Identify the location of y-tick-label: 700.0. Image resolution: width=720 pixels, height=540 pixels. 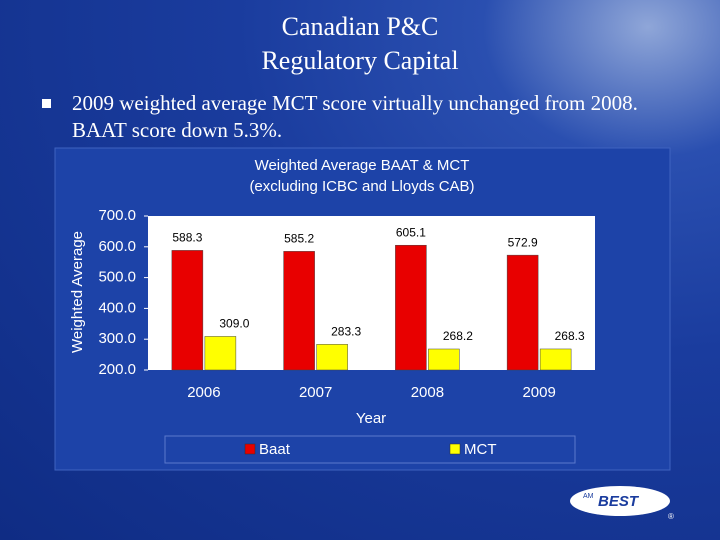
(117, 215).